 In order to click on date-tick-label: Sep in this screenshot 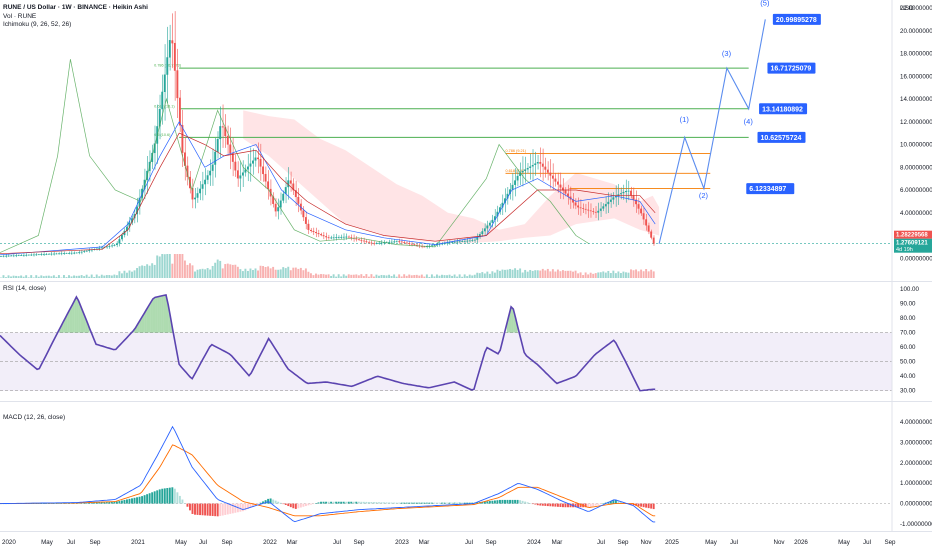, I will do `click(890, 542)`.